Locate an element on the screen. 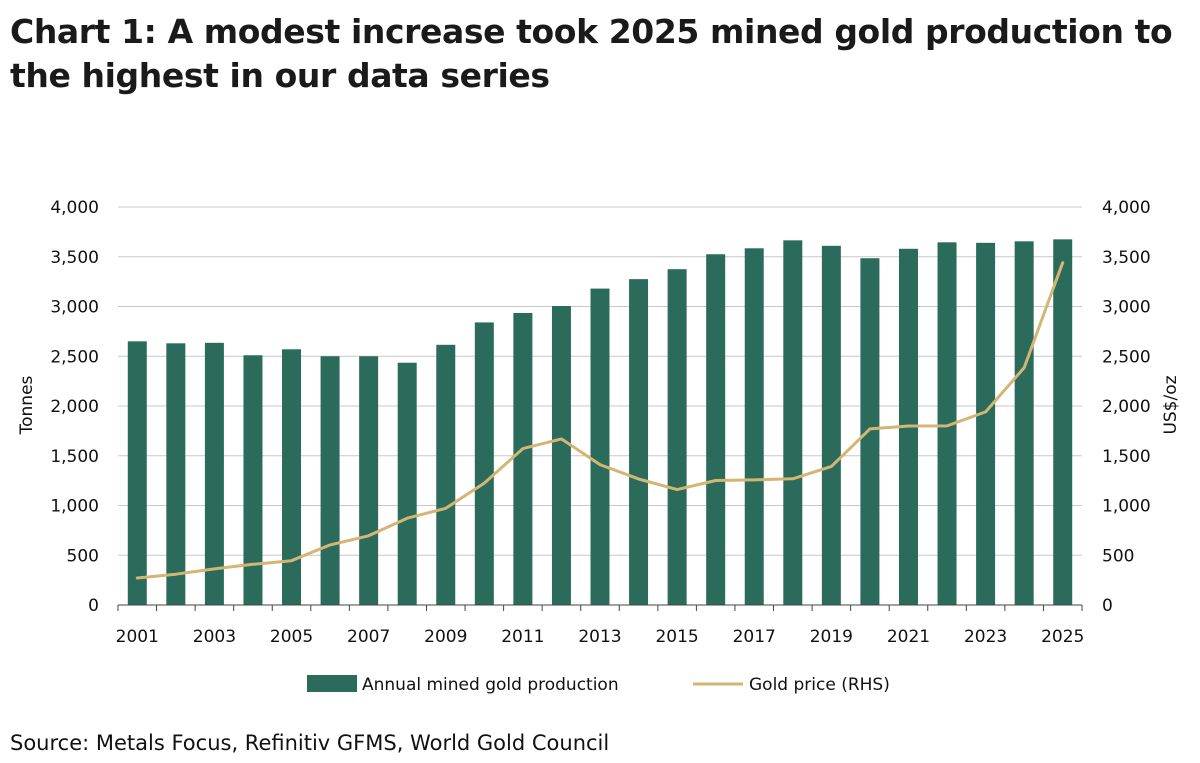  y-tick-label: 0 is located at coordinates (93, 606).